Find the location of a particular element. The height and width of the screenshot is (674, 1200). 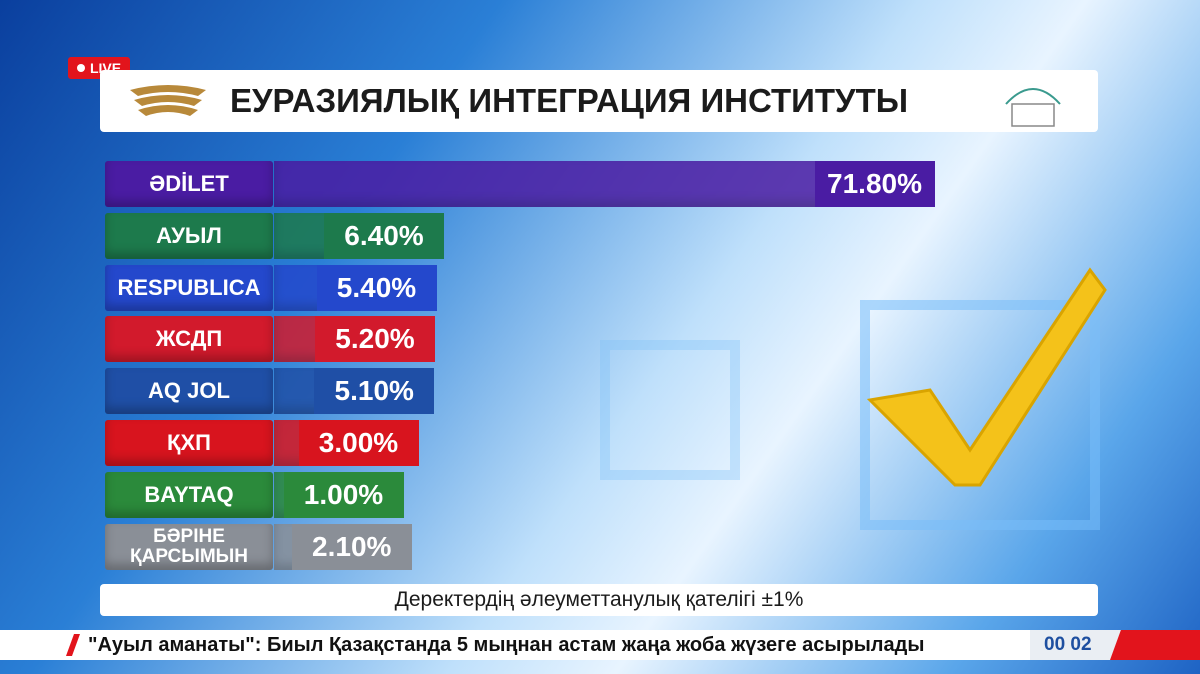

ticker-accent is located at coordinates (1155, 645).